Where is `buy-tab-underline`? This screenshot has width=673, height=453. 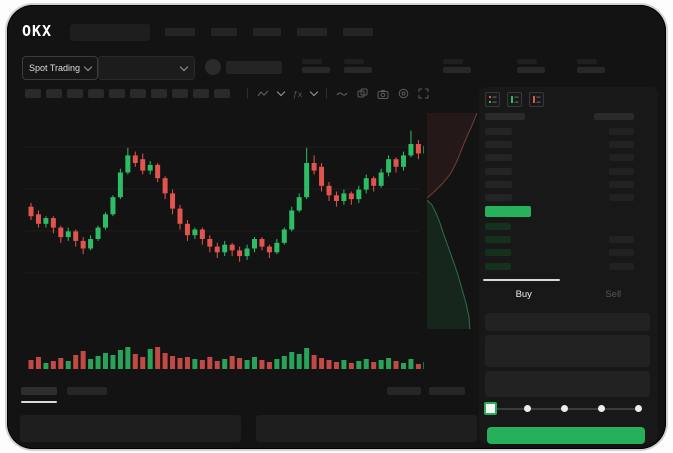
buy-tab-underline is located at coordinates (521, 280).